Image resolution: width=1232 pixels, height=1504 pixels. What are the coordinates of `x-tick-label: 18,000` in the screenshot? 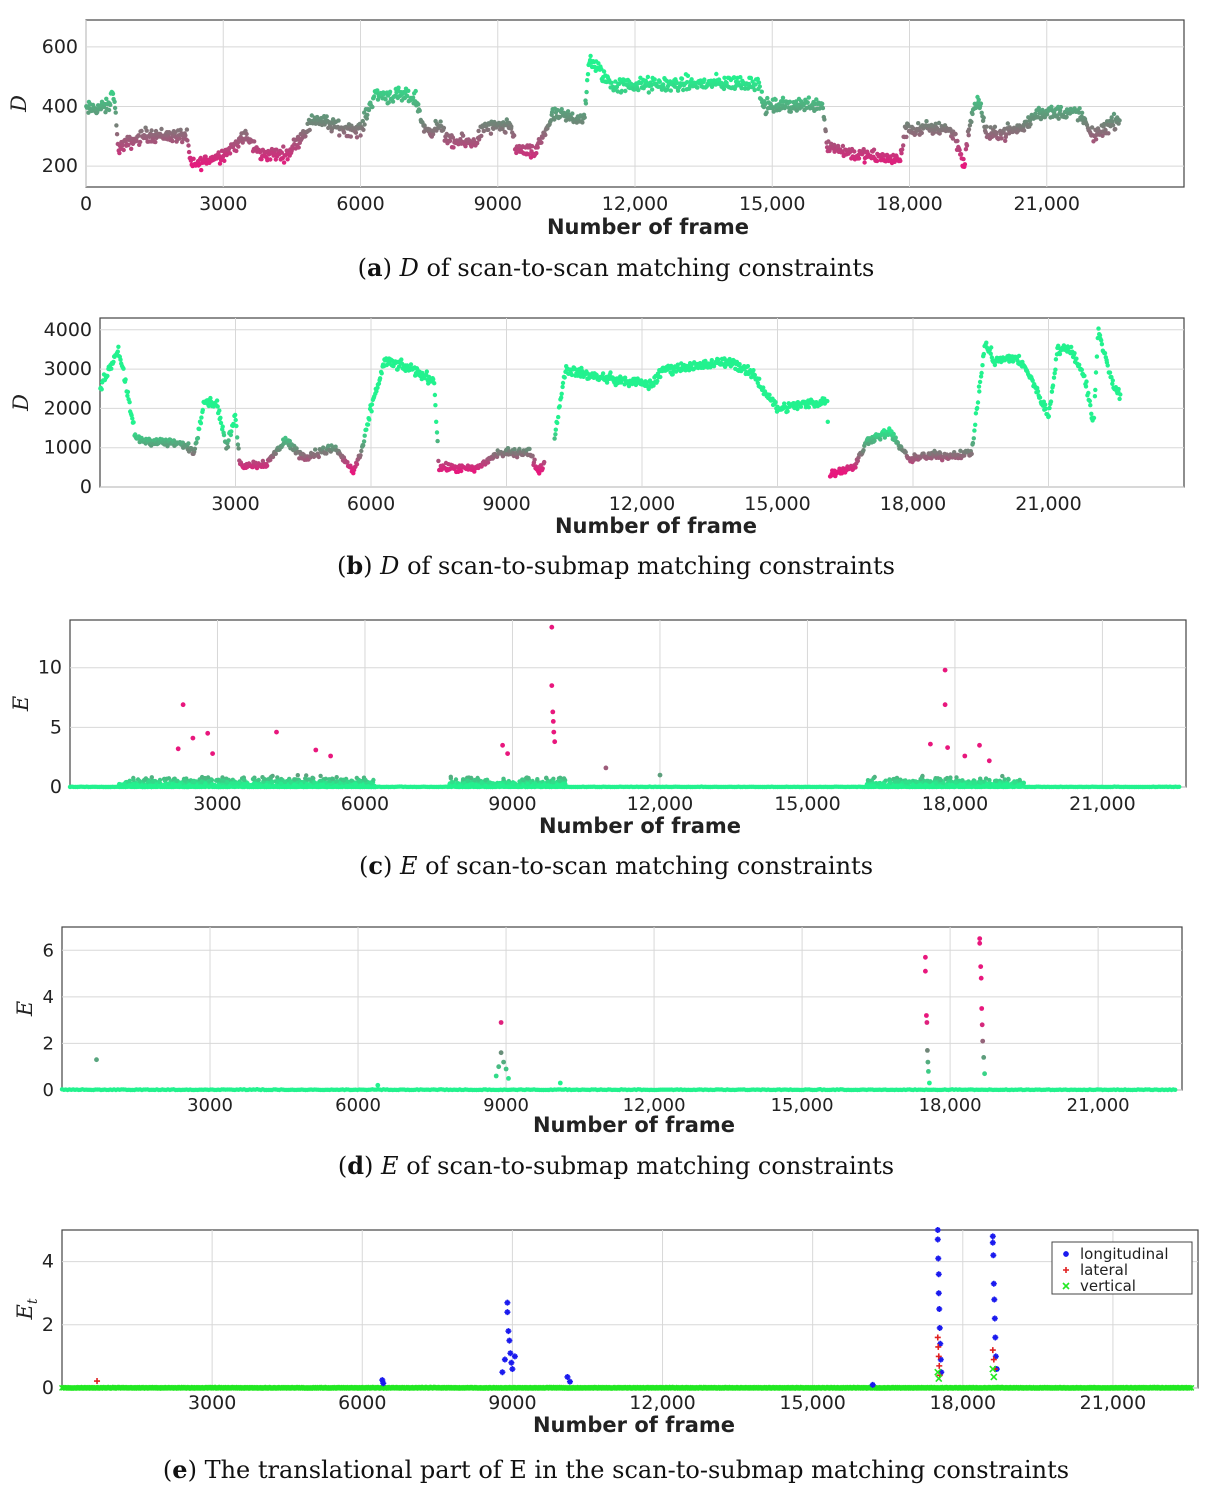 It's located at (913, 504).